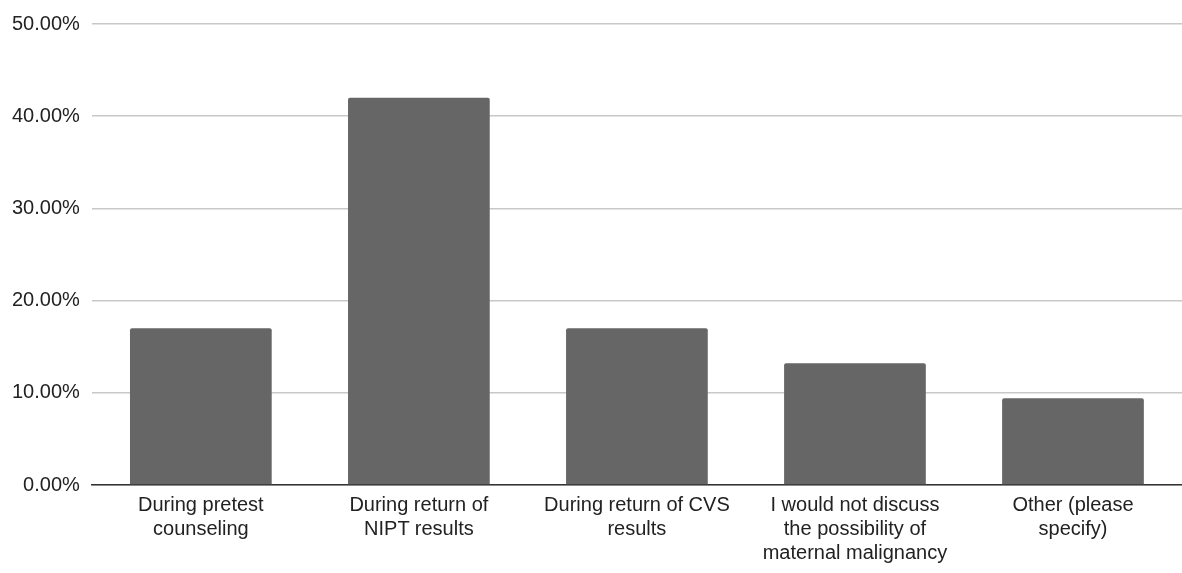 The image size is (1182, 573). Describe the element at coordinates (201, 515) in the screenshot. I see `x-tick-label: During pretest counseling` at that location.